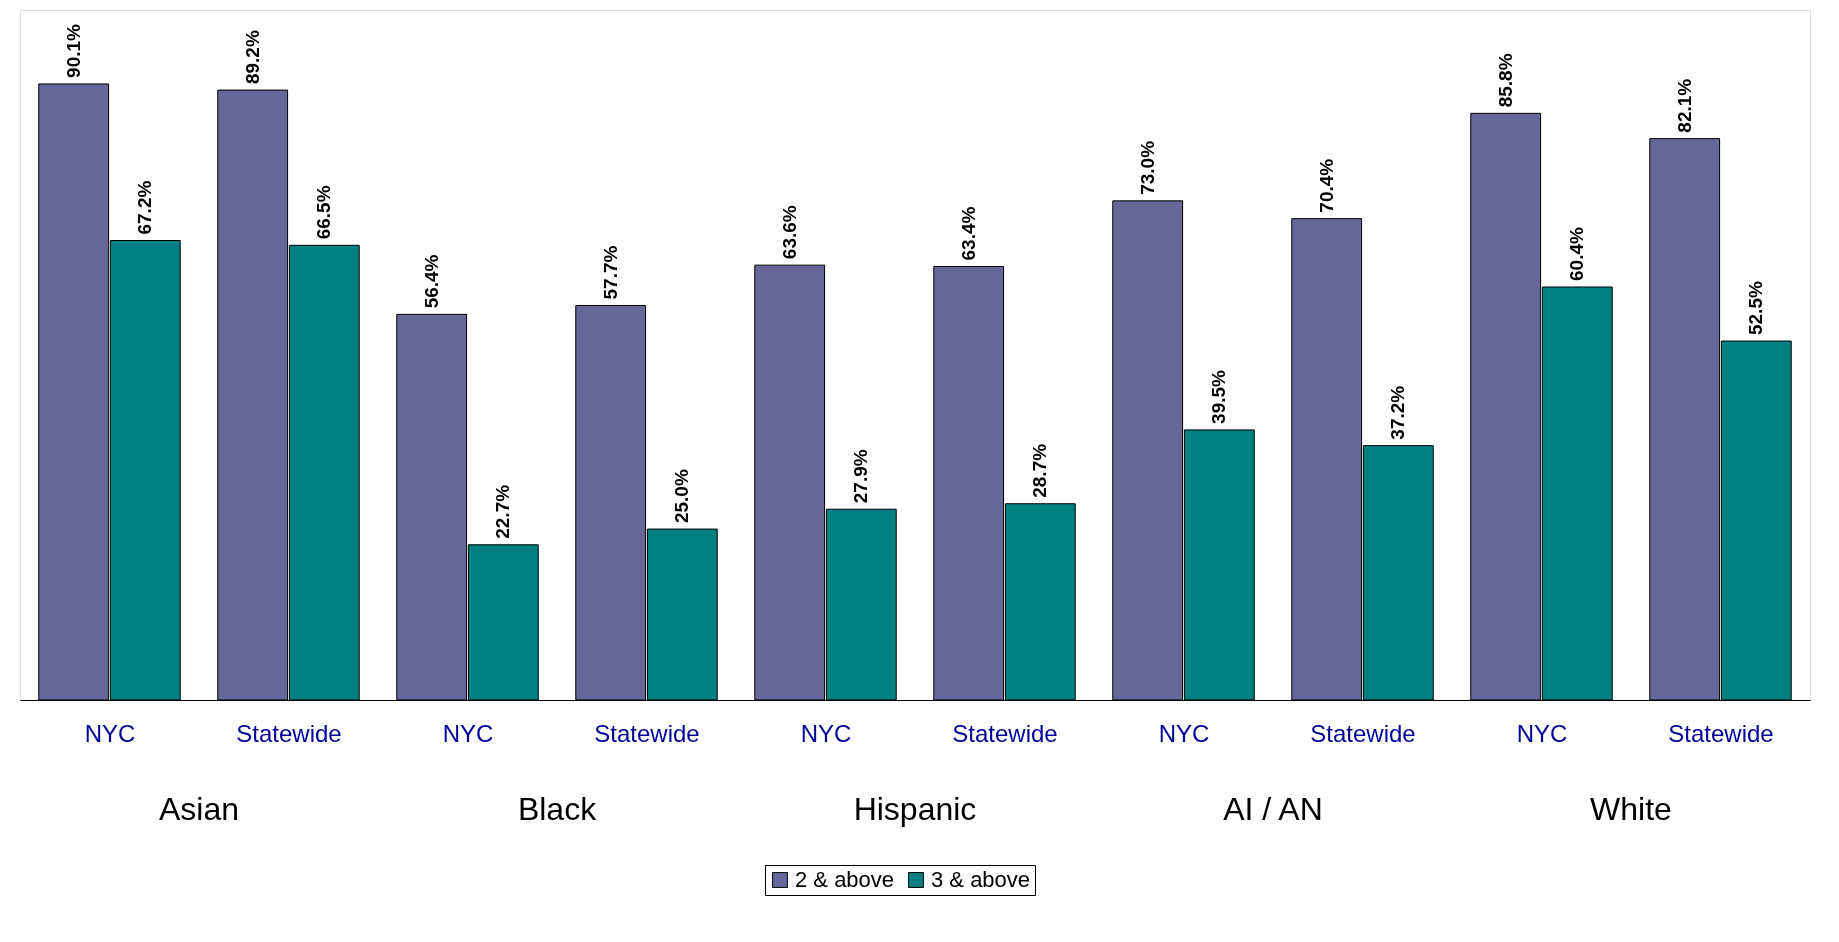  Describe the element at coordinates (789, 232) in the screenshot. I see `data-label: 63.6%` at that location.